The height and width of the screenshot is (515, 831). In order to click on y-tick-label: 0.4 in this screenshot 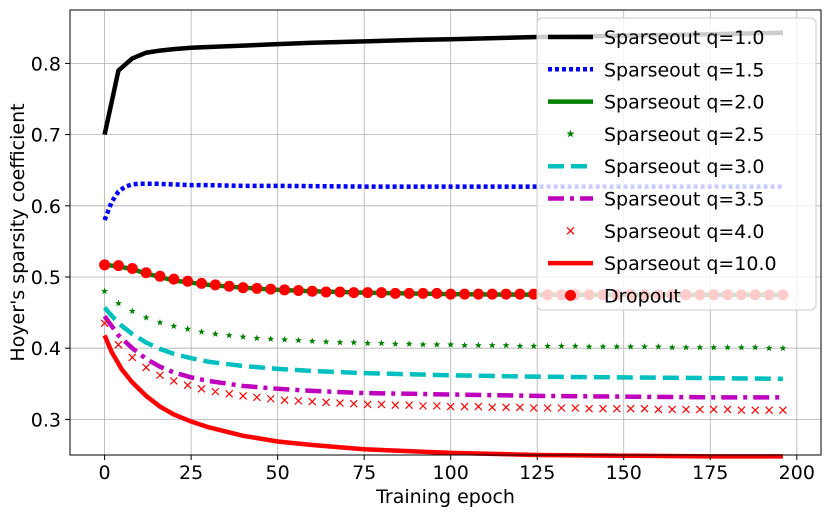, I will do `click(46, 349)`.